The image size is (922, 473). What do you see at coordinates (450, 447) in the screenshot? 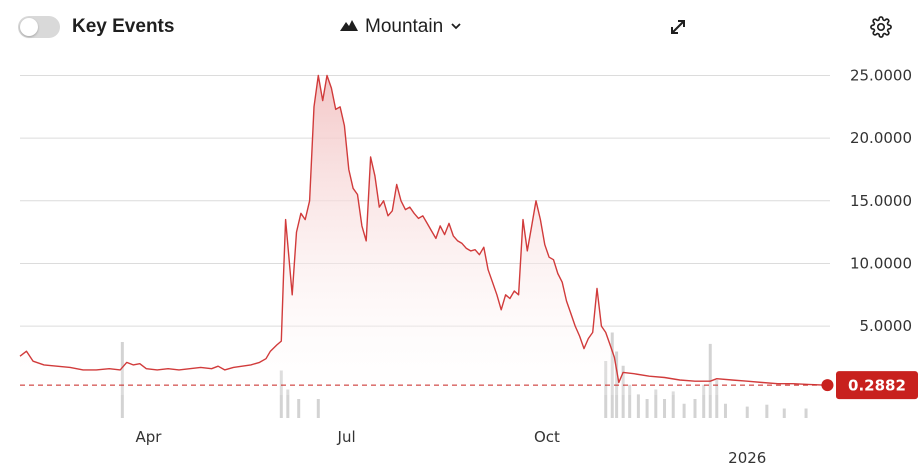
I see `x-axis-ticks: Apr Jul Oct 2026` at bounding box center [450, 447].